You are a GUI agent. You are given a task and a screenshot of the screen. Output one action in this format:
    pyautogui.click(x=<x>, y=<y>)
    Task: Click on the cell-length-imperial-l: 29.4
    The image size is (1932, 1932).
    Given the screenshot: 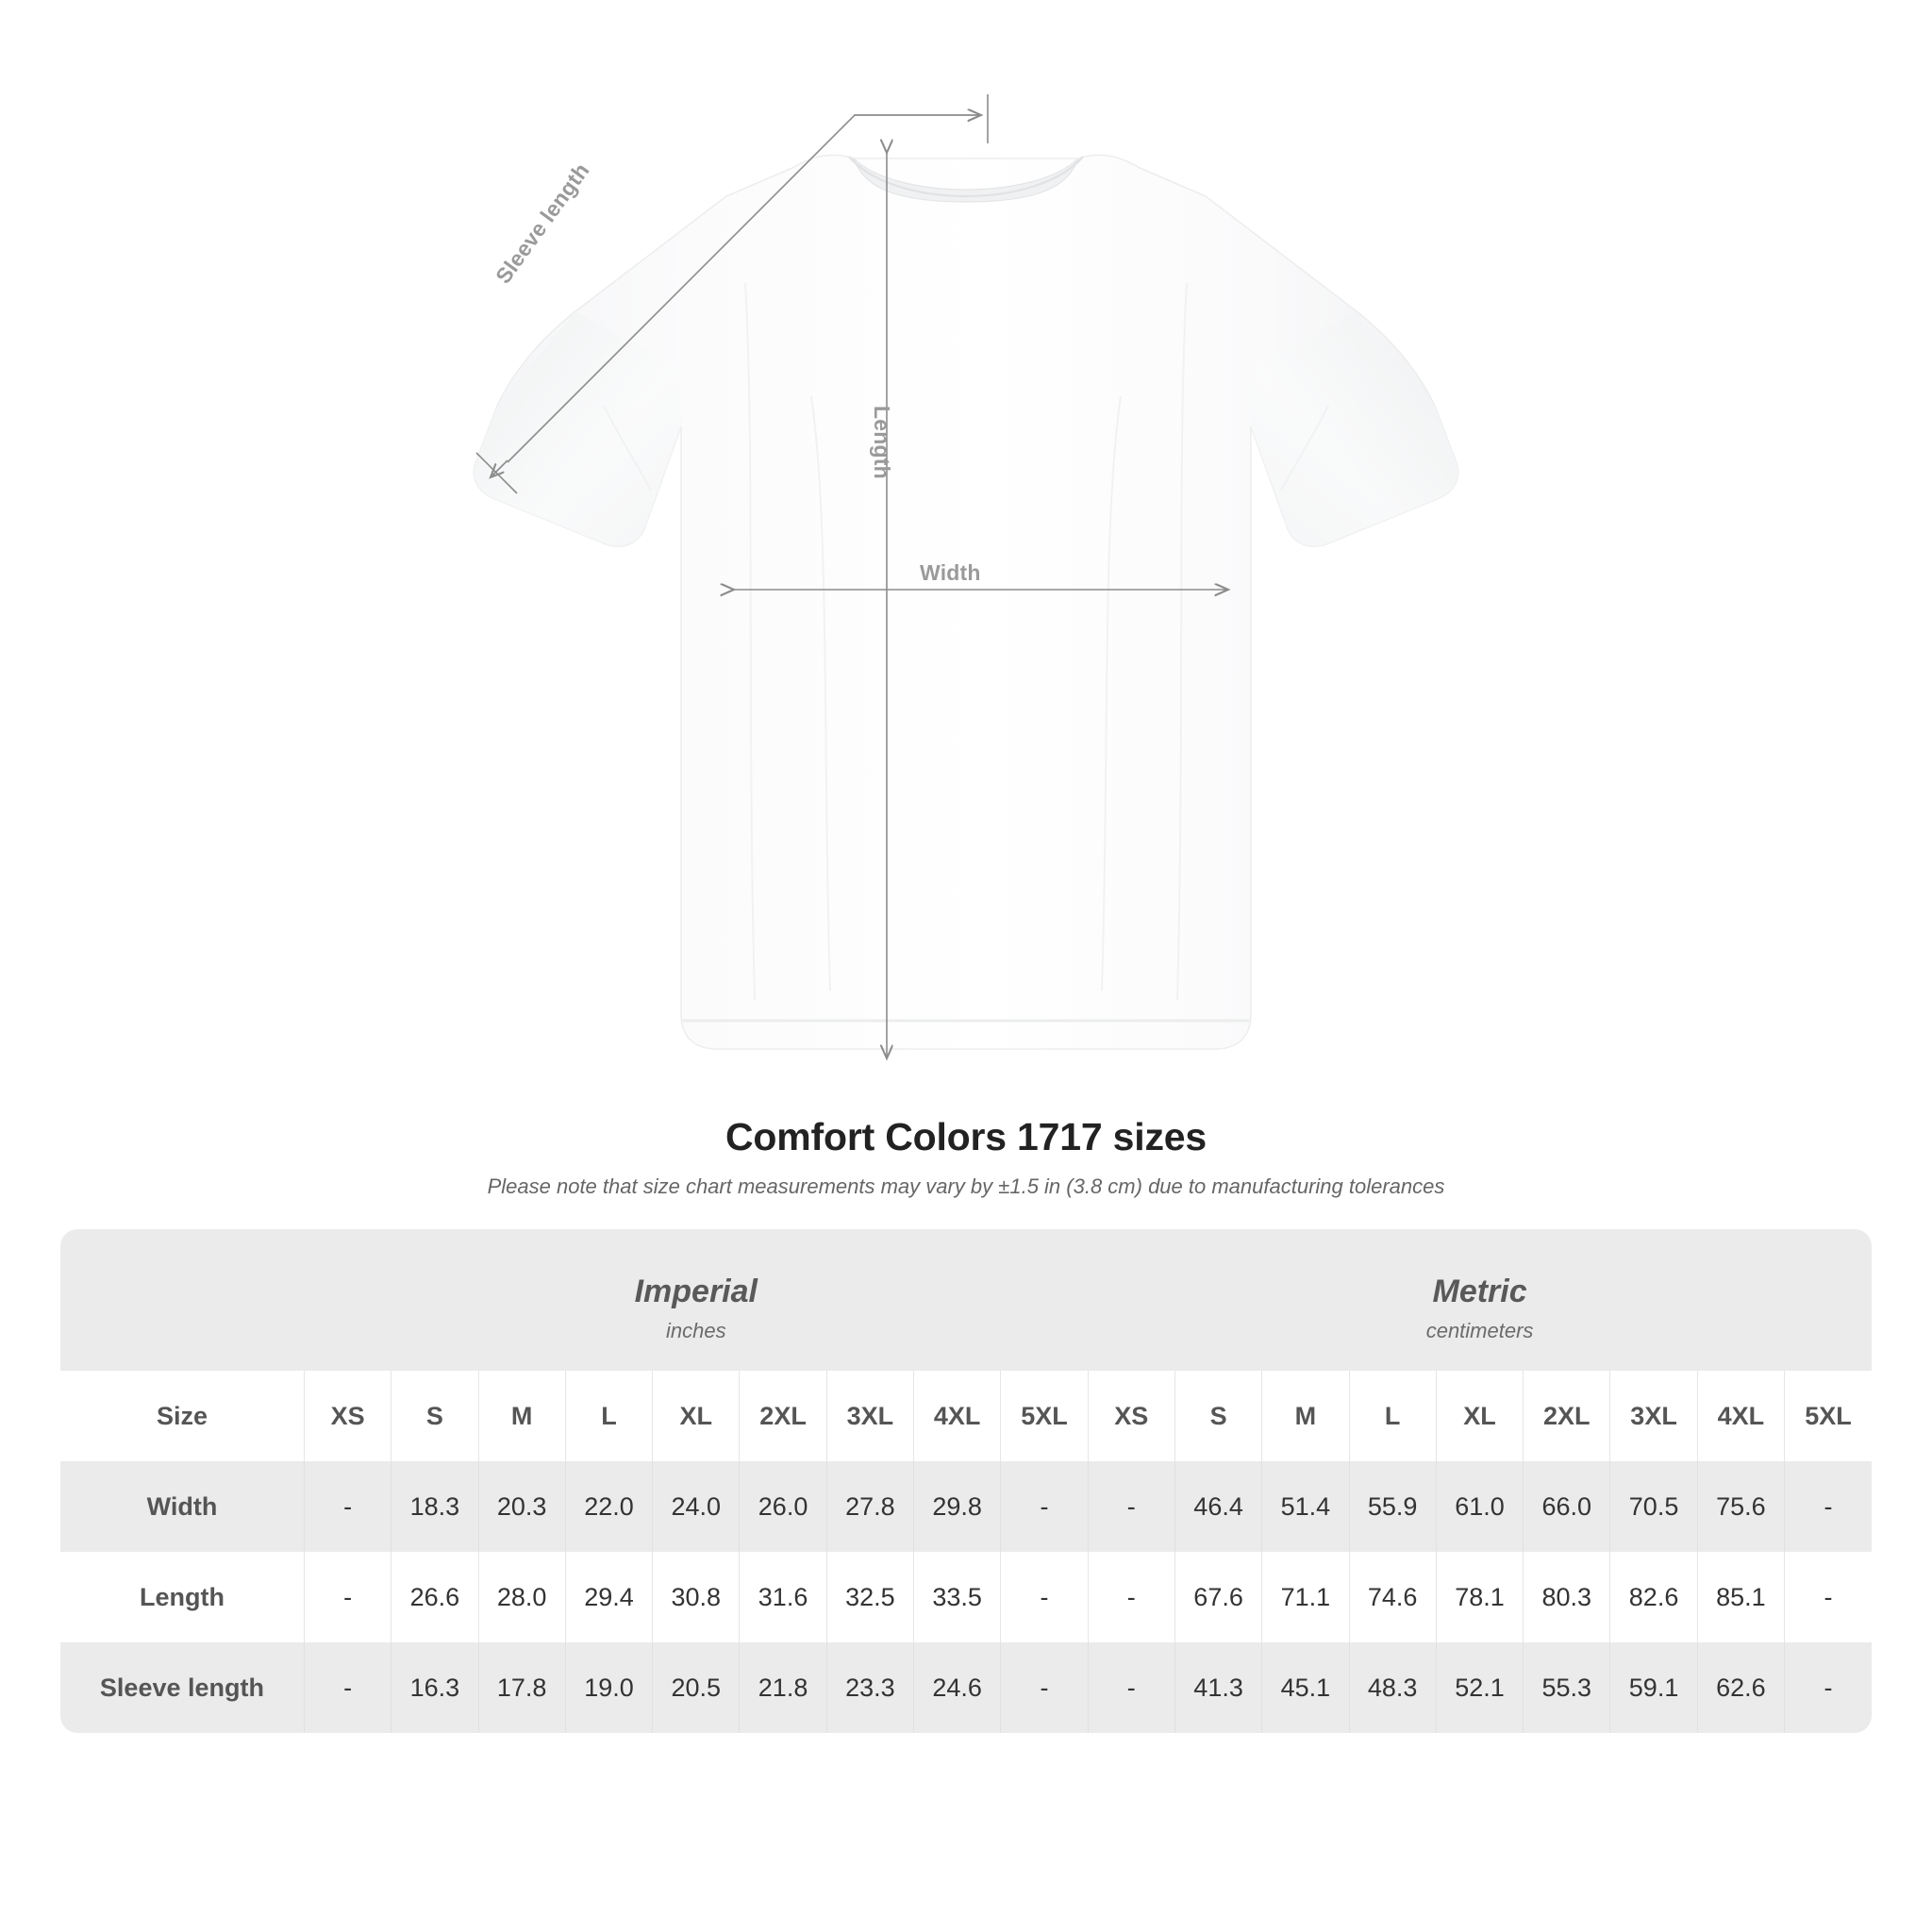 What is the action you would take?
    pyautogui.click(x=609, y=1597)
    